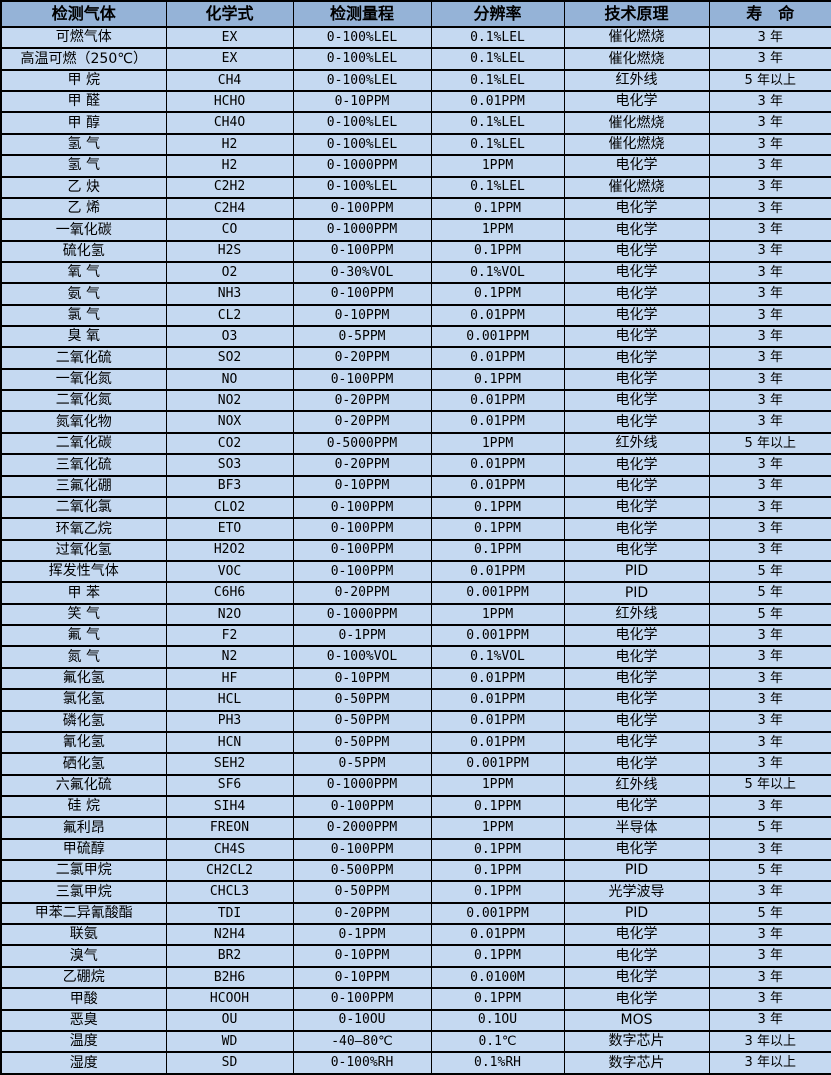  Describe the element at coordinates (83, 678) in the screenshot. I see `gas-name-cell: 氟化氢` at that location.